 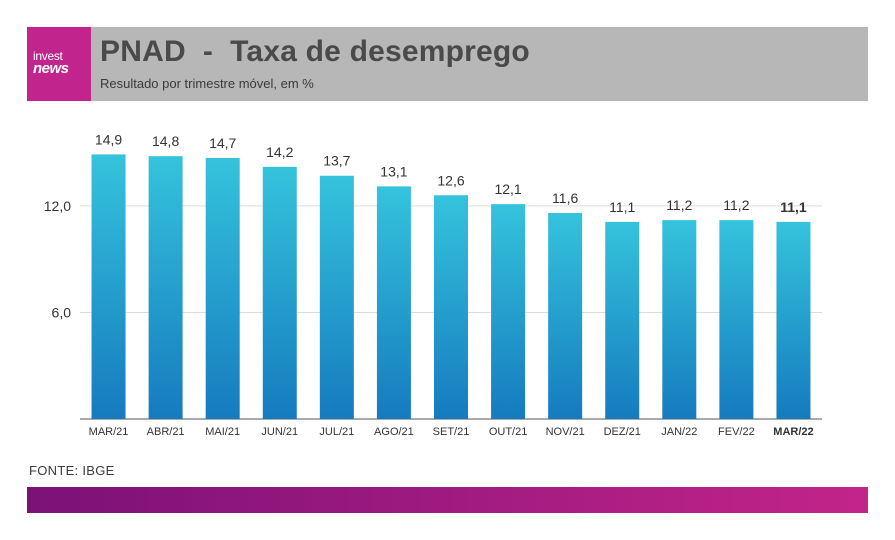 I want to click on x-tick-label: JAN/22, so click(x=679, y=432).